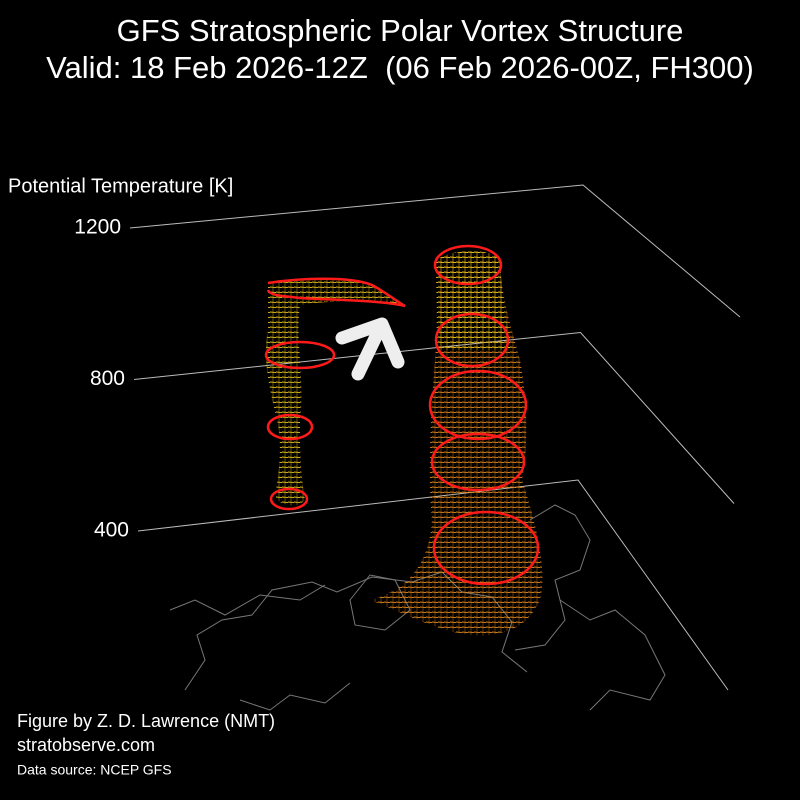 The height and width of the screenshot is (800, 800). Describe the element at coordinates (120, 186) in the screenshot. I see `z-axis-label: Potential Temperature [K]` at that location.